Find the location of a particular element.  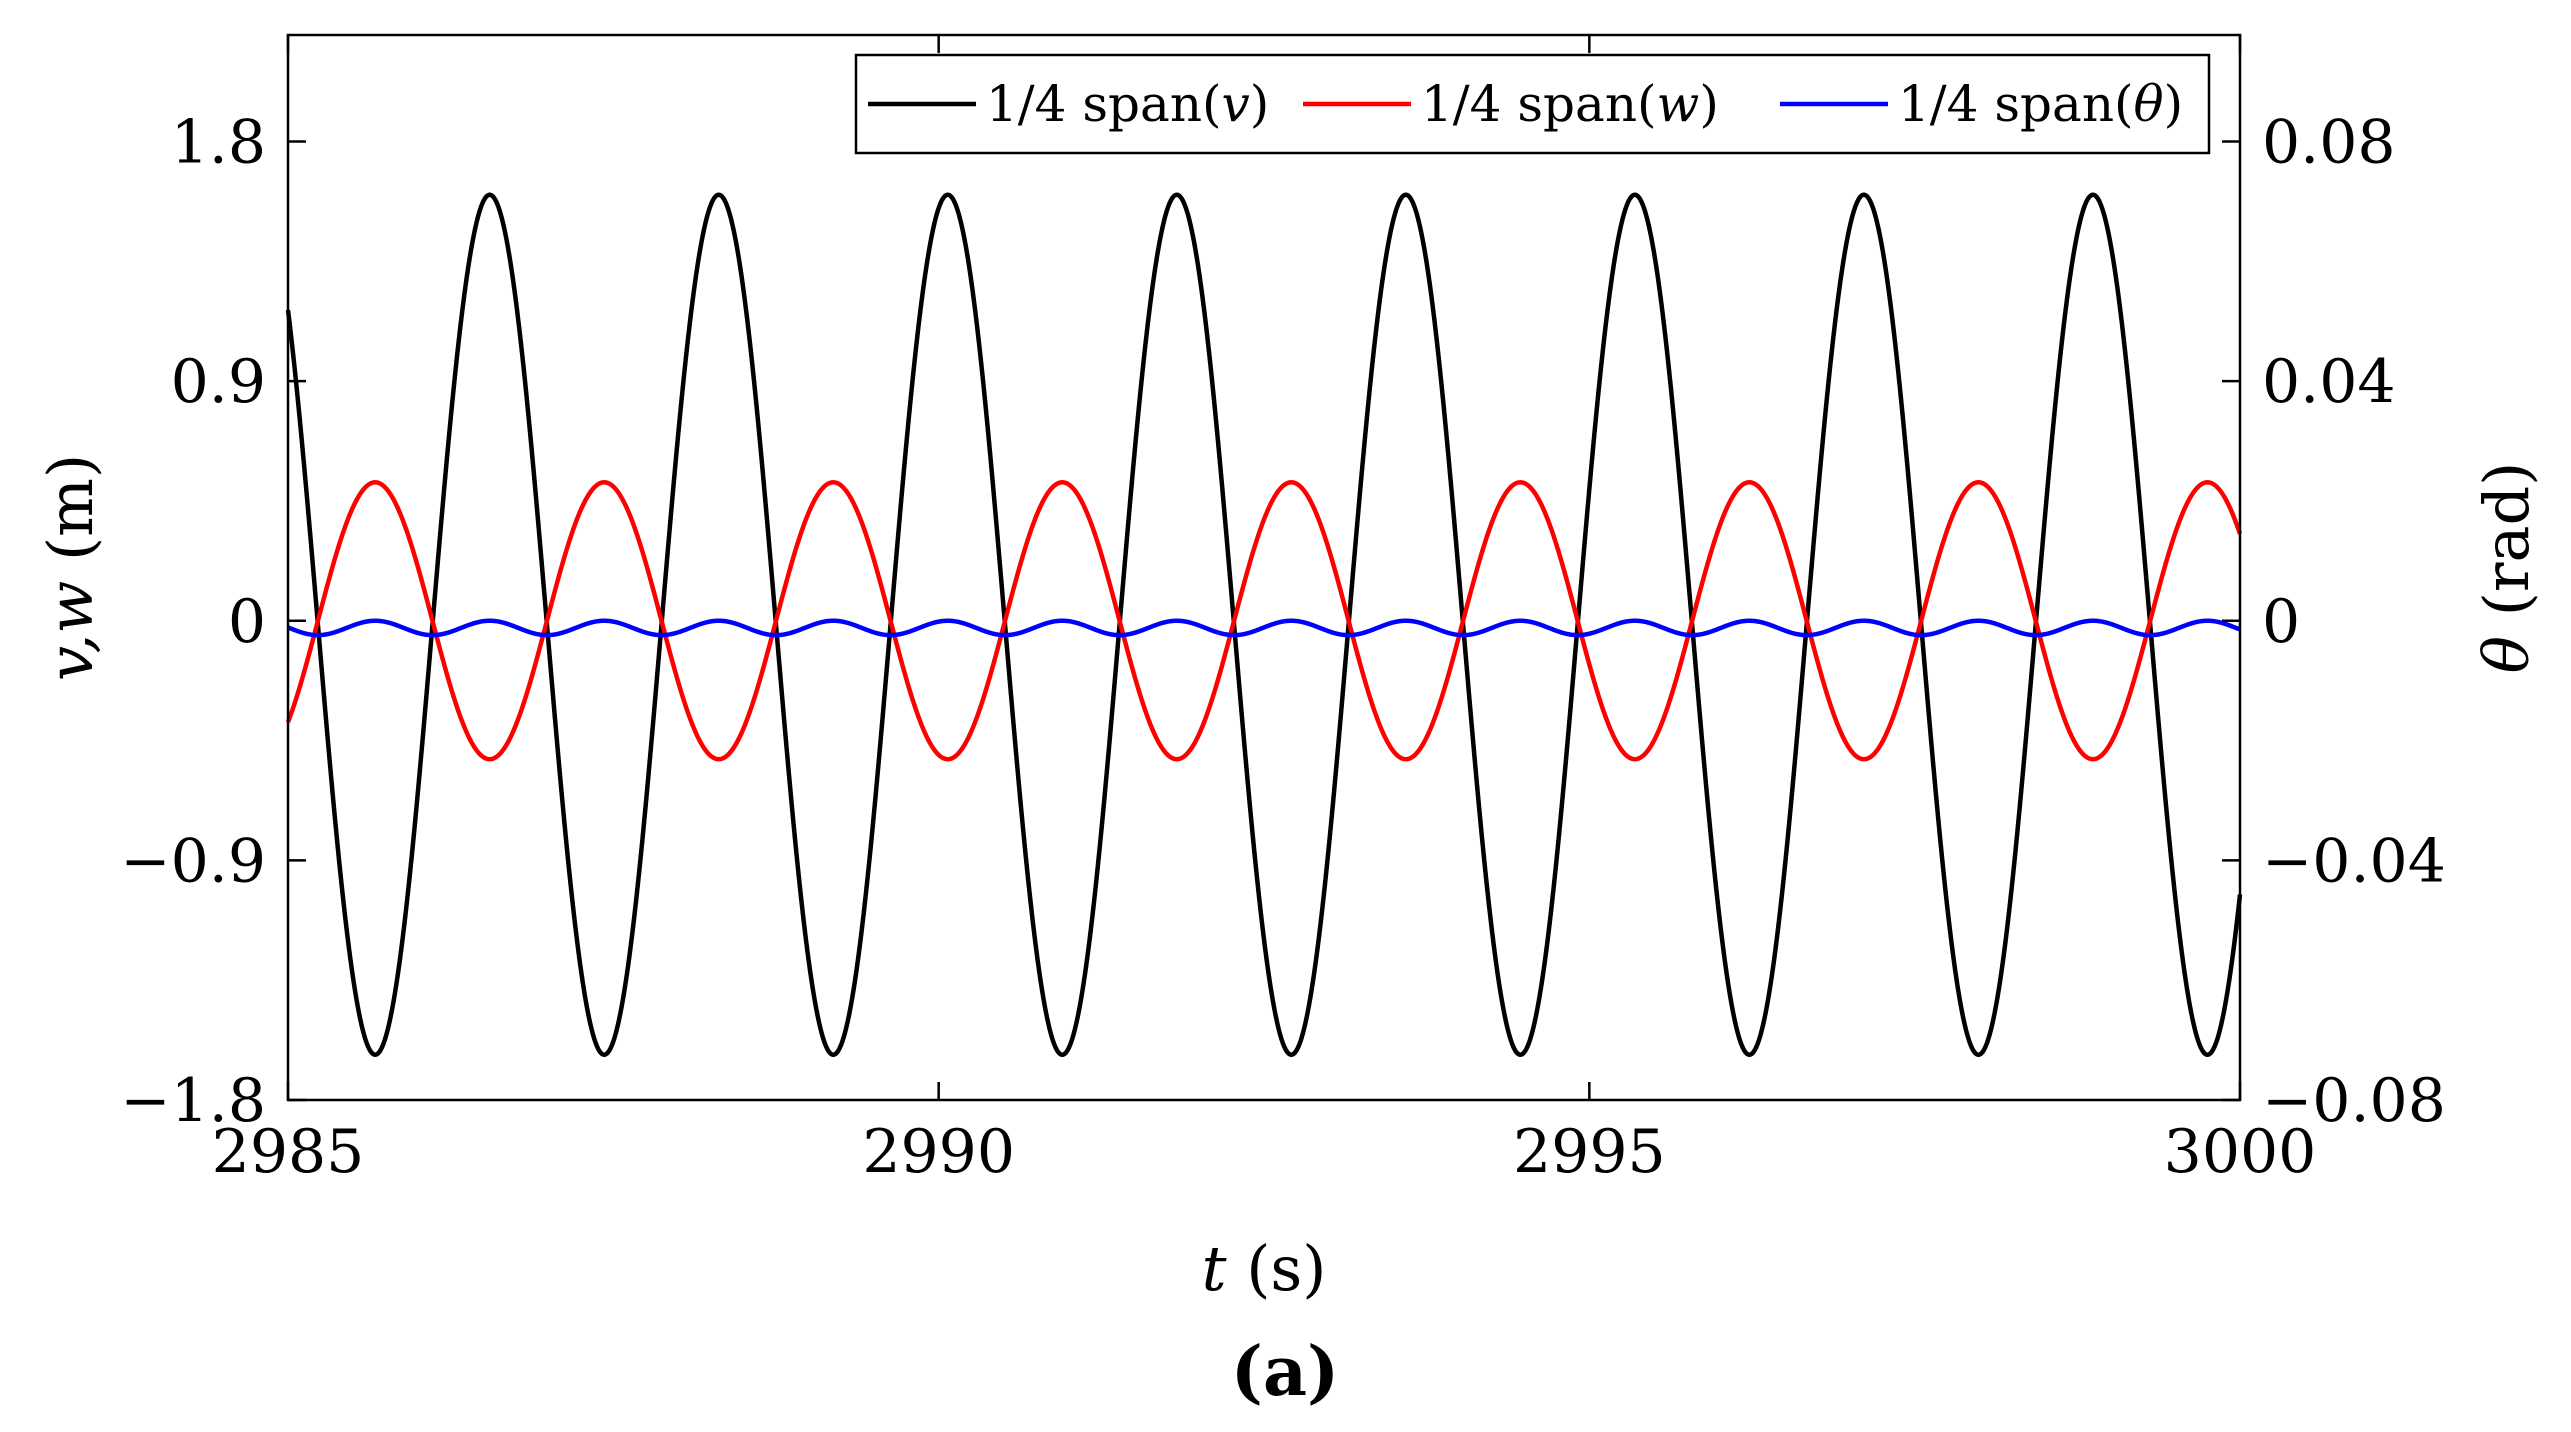

x-tick-label: 3000 is located at coordinates (2240, 1152).